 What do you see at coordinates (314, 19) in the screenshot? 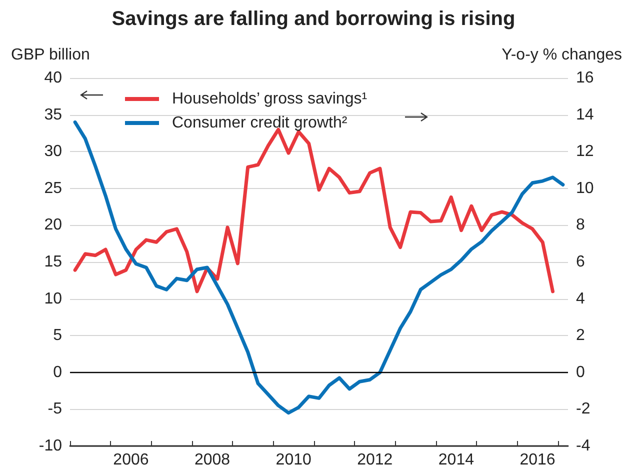
I see `chart-title: Savings are falling and borrowing is rising` at bounding box center [314, 19].